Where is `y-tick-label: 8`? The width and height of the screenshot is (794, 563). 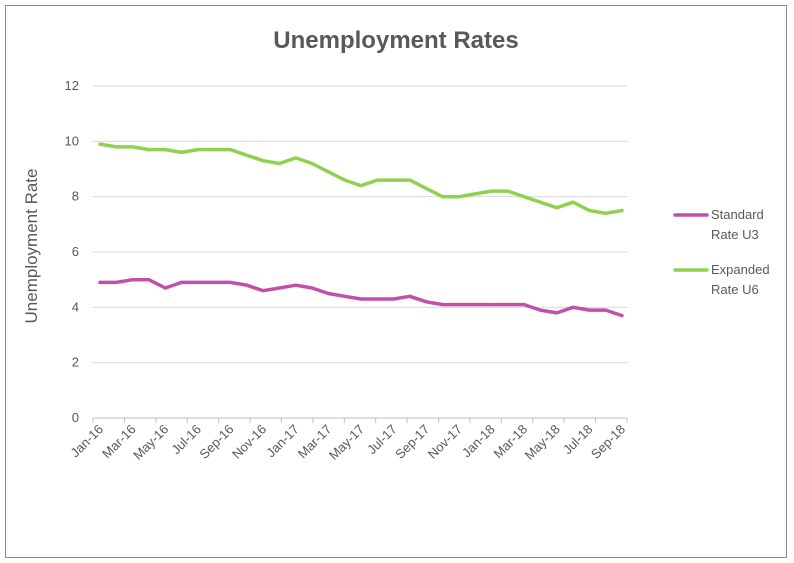
y-tick-label: 8 is located at coordinates (75, 196).